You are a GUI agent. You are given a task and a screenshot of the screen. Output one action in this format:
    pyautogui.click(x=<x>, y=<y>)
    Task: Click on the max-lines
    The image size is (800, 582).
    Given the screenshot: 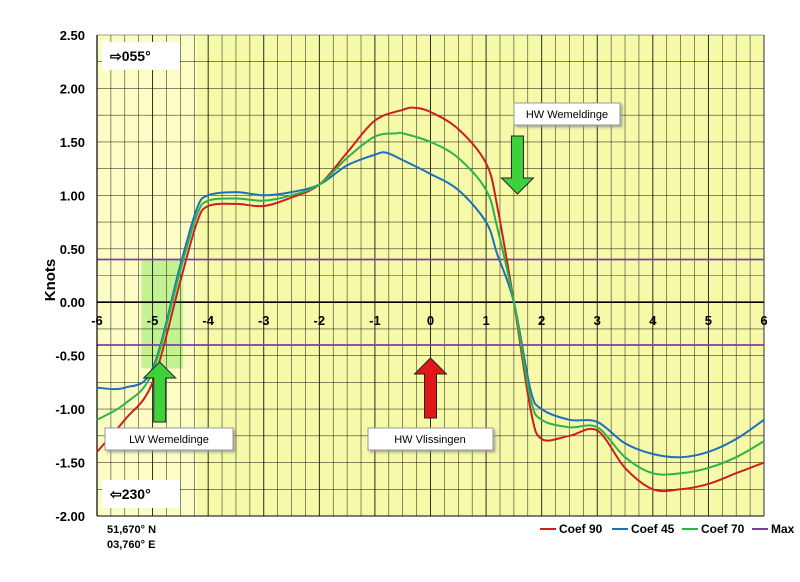 What is the action you would take?
    pyautogui.click(x=430, y=302)
    